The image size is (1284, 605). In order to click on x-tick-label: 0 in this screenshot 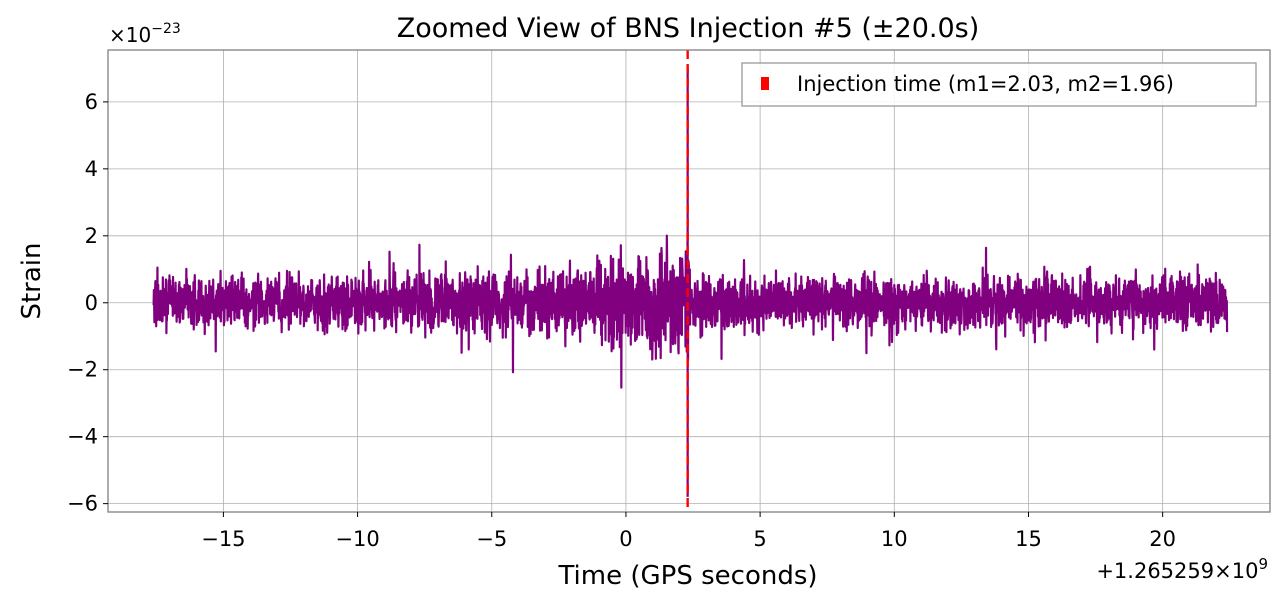, I will do `click(625, 539)`.